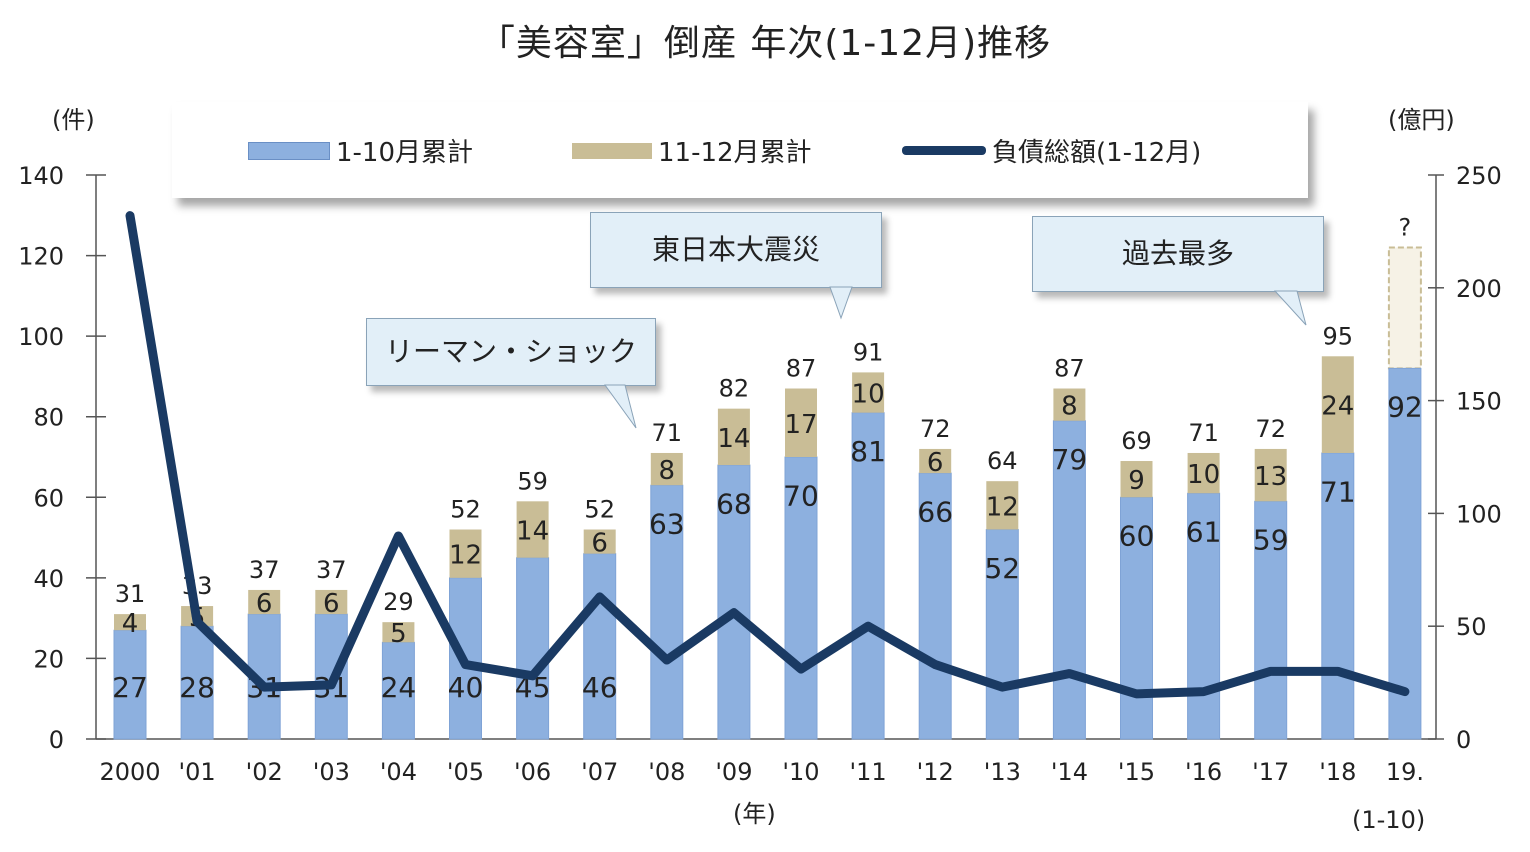  What do you see at coordinates (405, 153) in the screenshot?
I see `legend-label-1-10: 1-10月累計` at bounding box center [405, 153].